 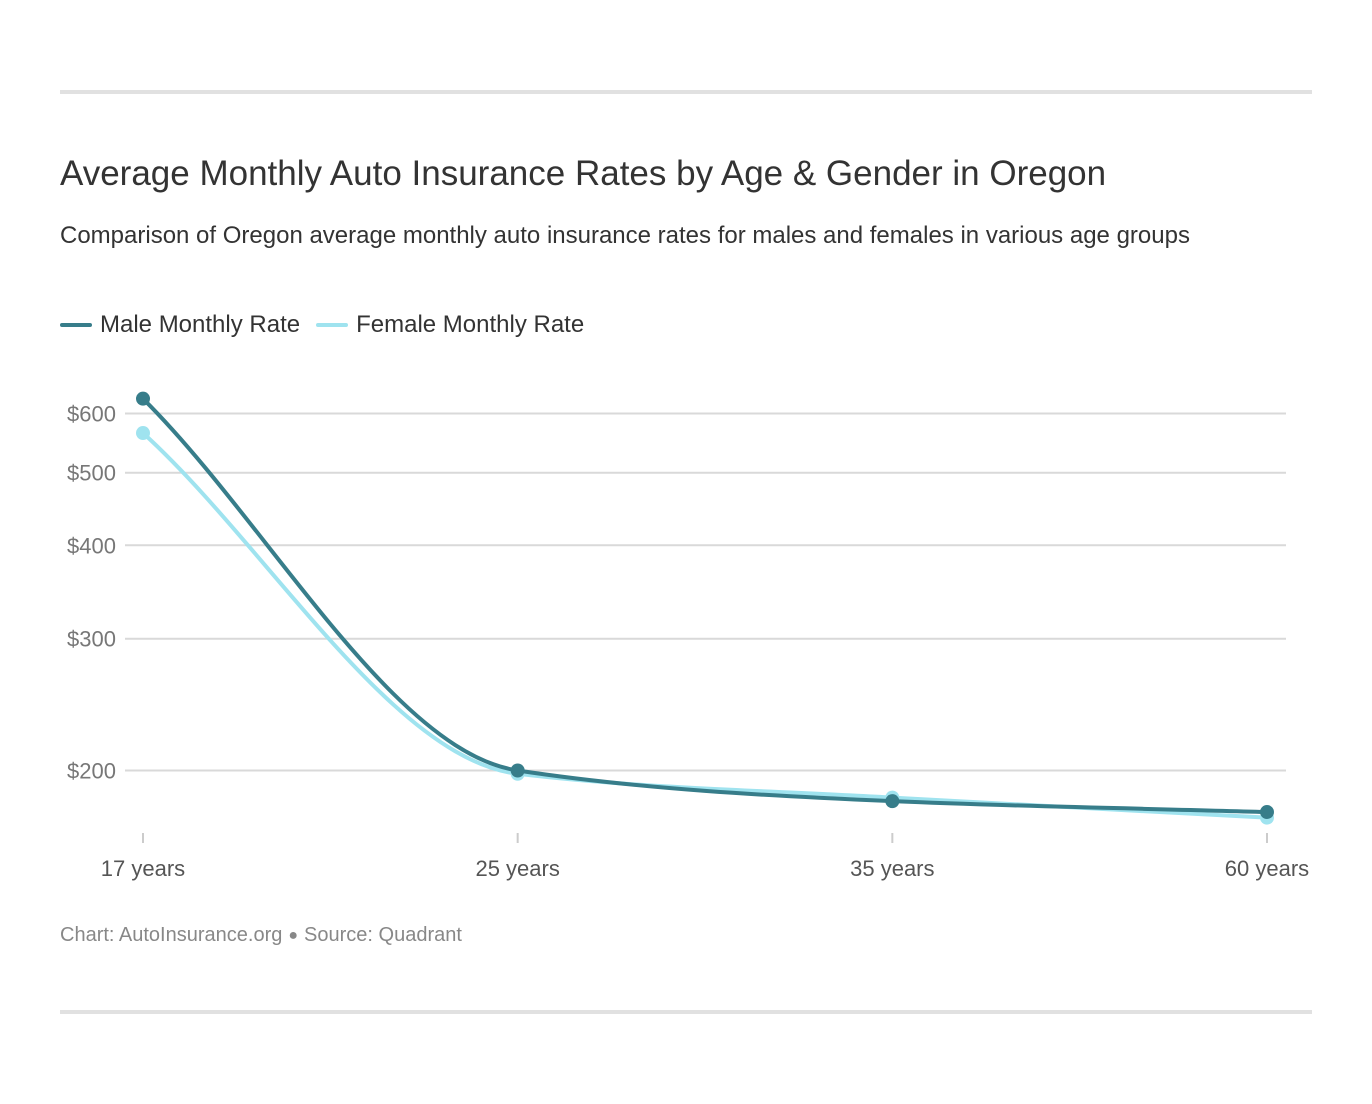 I want to click on x-tick-label: 35 years, so click(x=892, y=868).